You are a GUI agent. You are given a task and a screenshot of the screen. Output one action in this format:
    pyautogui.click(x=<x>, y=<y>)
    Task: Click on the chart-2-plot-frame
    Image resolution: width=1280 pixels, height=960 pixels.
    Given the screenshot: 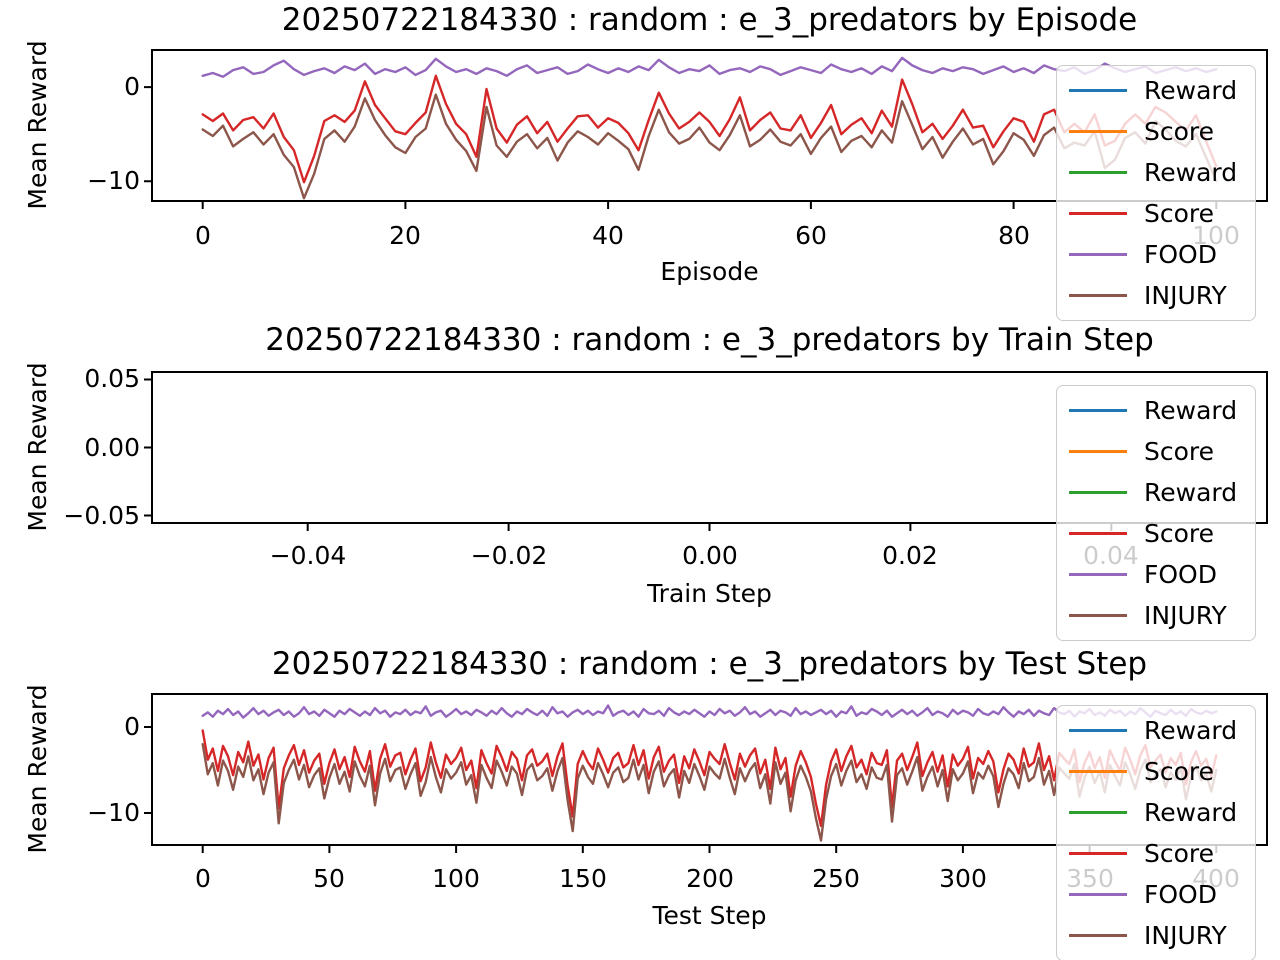 What is the action you would take?
    pyautogui.click(x=709, y=769)
    